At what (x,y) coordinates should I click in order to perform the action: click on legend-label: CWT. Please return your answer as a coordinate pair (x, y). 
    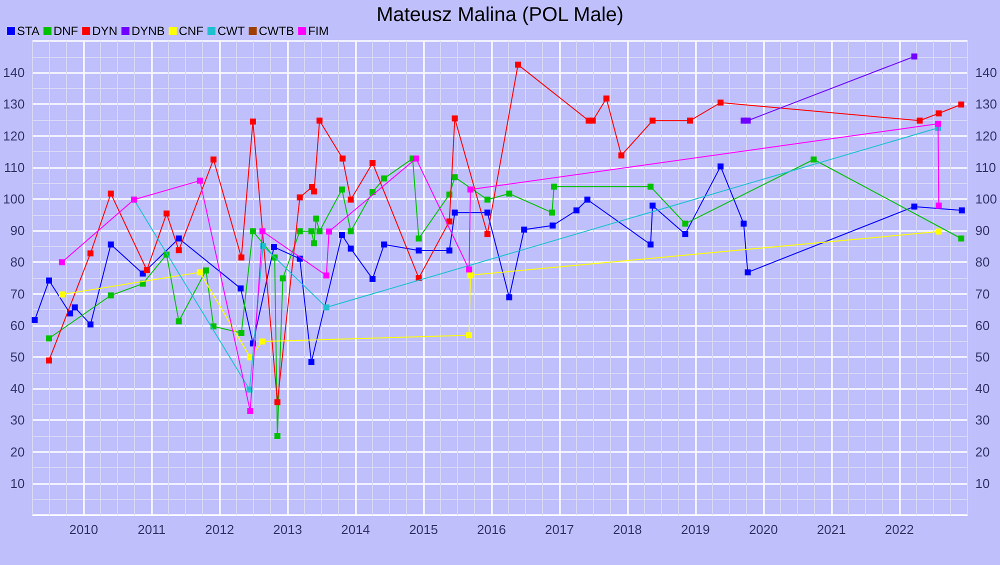
    Looking at the image, I should click on (231, 31).